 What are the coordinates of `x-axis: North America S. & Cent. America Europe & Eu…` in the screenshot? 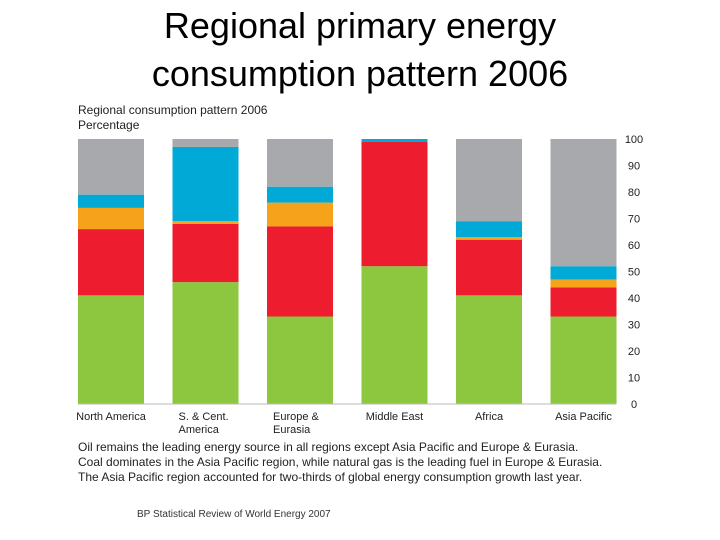 It's located at (346, 419).